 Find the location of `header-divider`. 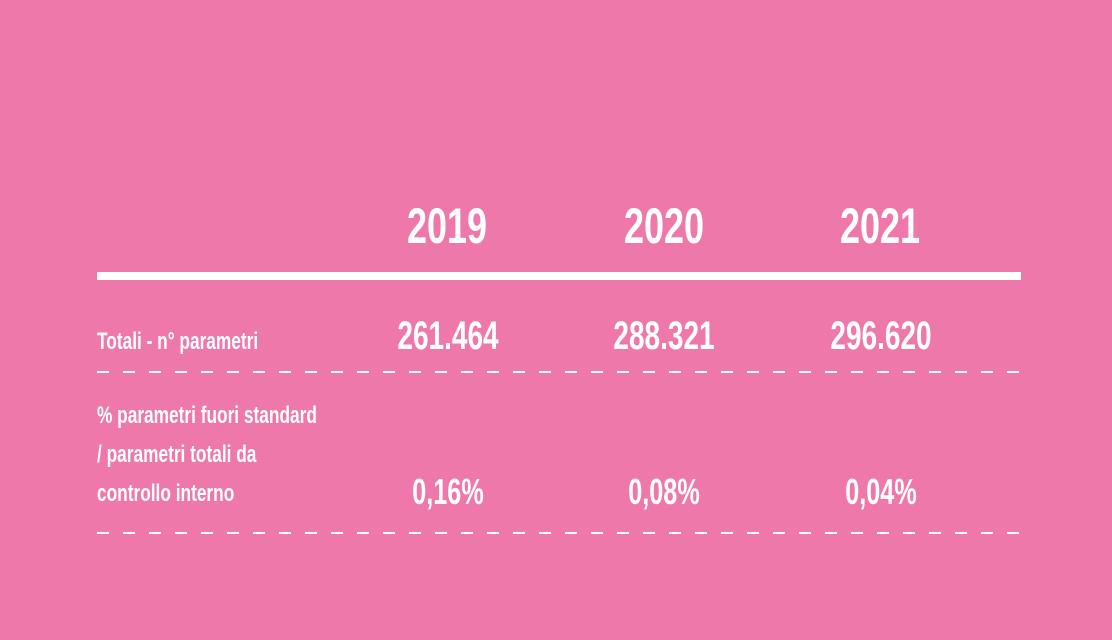

header-divider is located at coordinates (559, 276).